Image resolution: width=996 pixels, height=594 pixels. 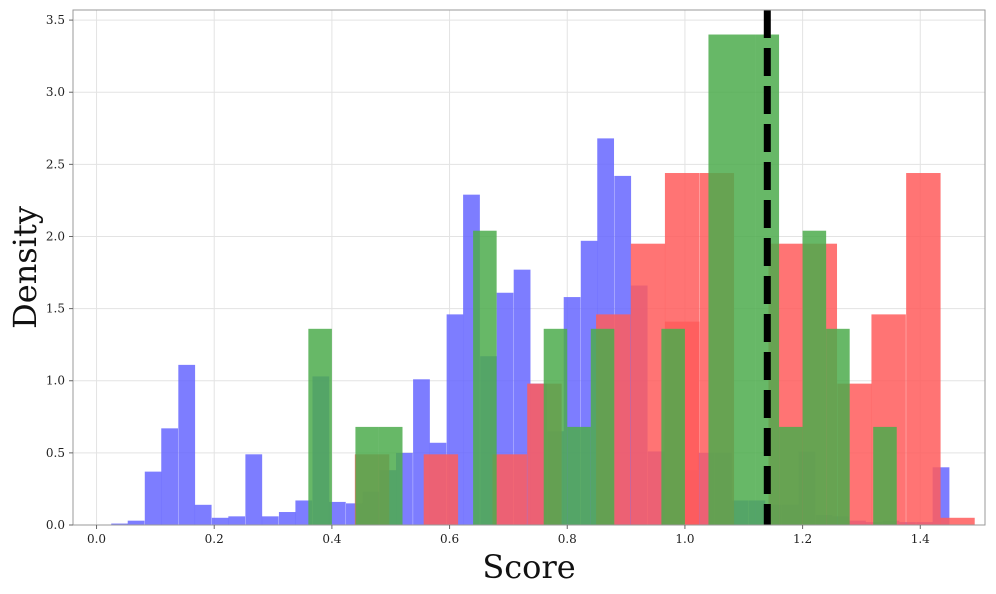 I want to click on x-axis-title: Score, so click(x=528, y=567).